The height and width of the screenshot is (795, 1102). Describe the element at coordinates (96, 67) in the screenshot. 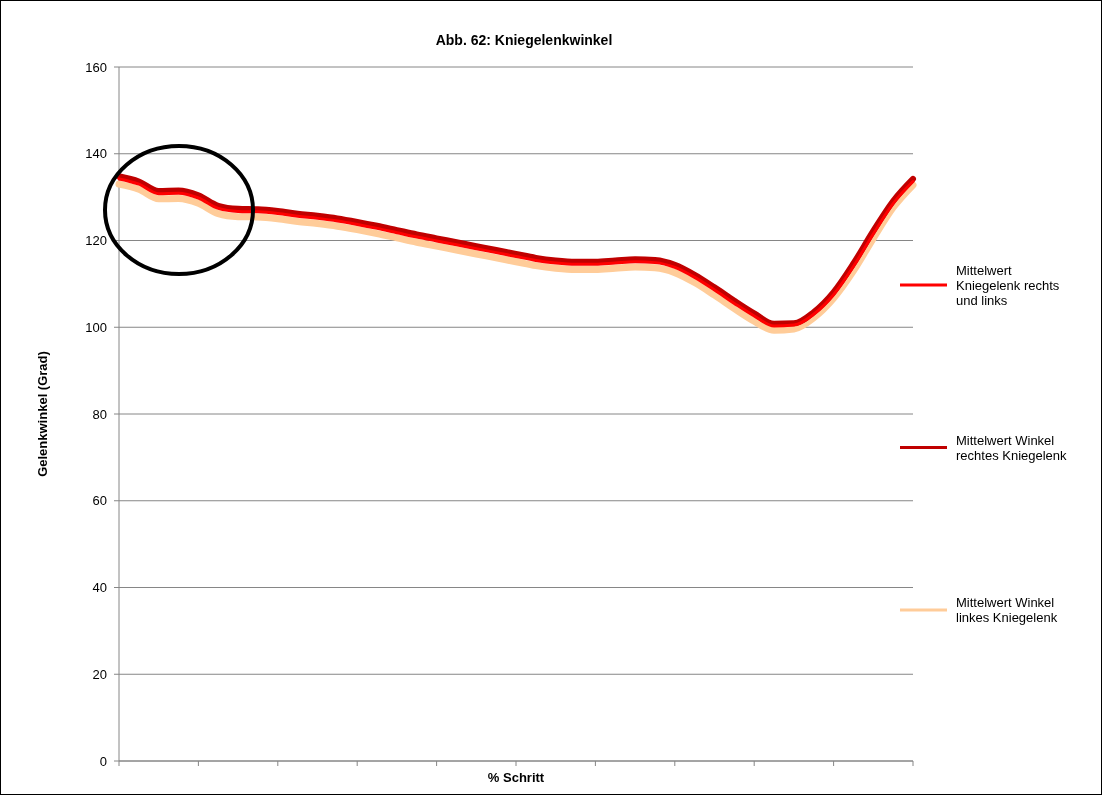

I see `y-tick-label: 160` at that location.